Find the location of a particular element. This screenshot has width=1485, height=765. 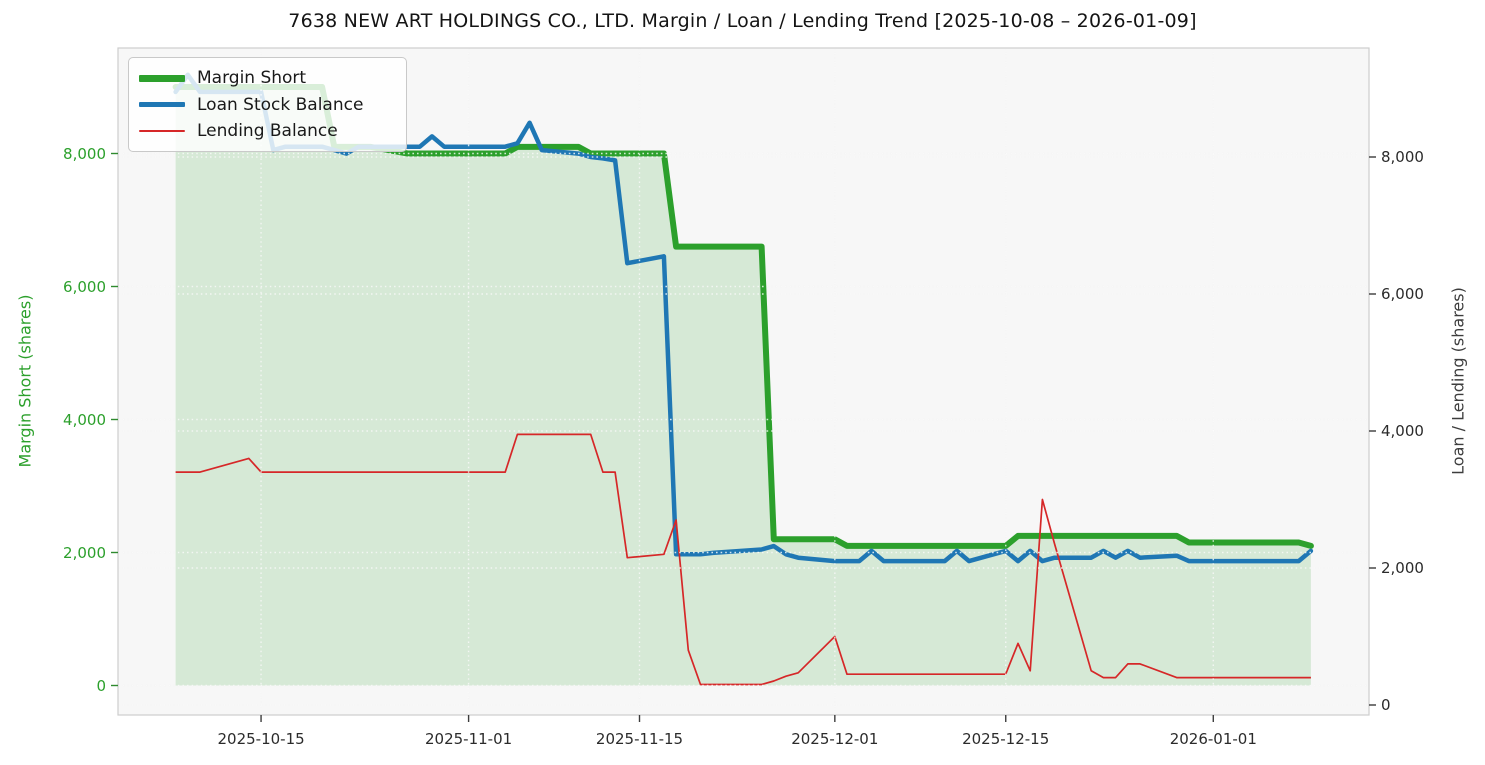

left-axis-label: Margin Short (shares) is located at coordinates (25, 381).